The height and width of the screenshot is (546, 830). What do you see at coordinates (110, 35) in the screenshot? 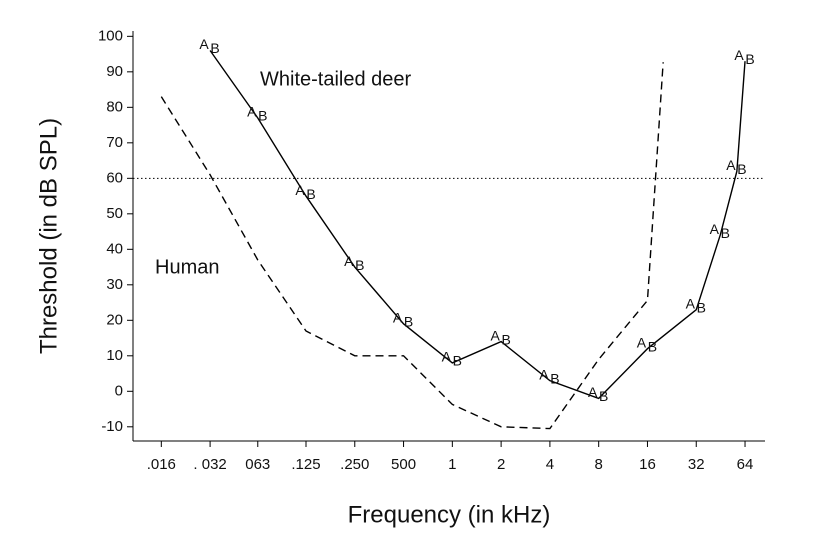
I see `y-tick-label: 100` at bounding box center [110, 35].